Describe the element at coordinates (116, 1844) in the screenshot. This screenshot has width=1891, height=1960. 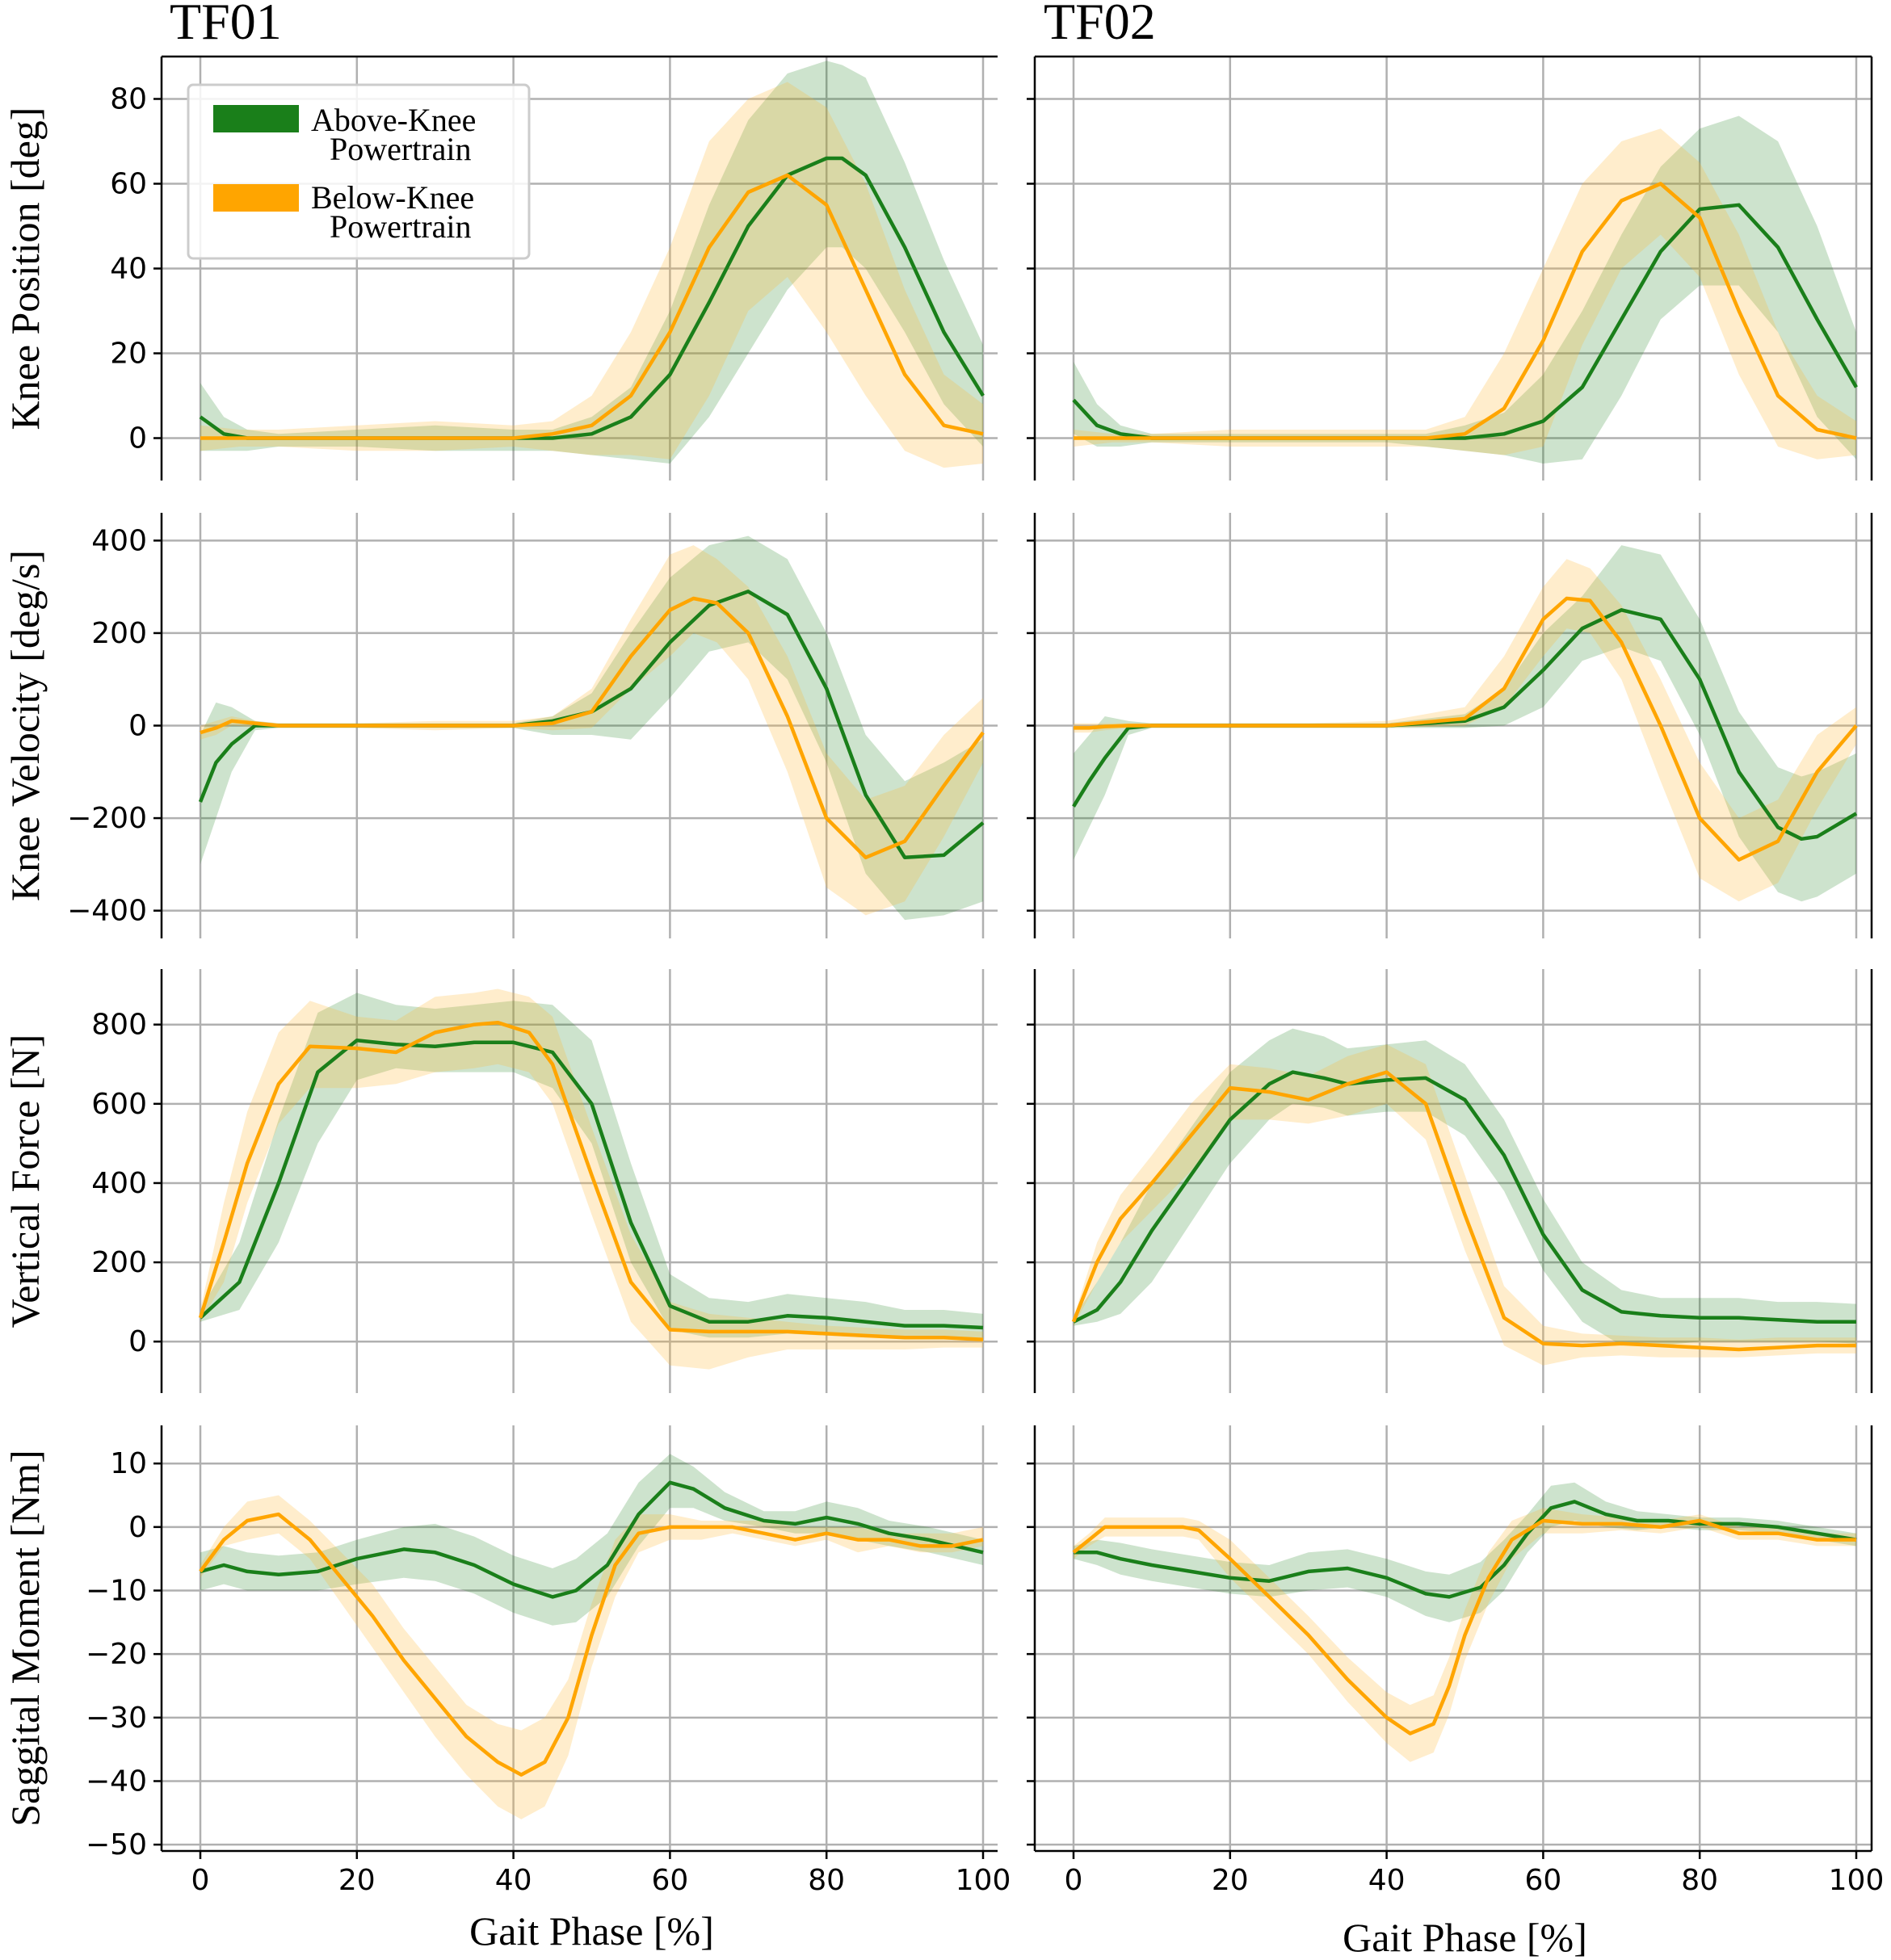
I see `y-tick-label: −50` at that location.